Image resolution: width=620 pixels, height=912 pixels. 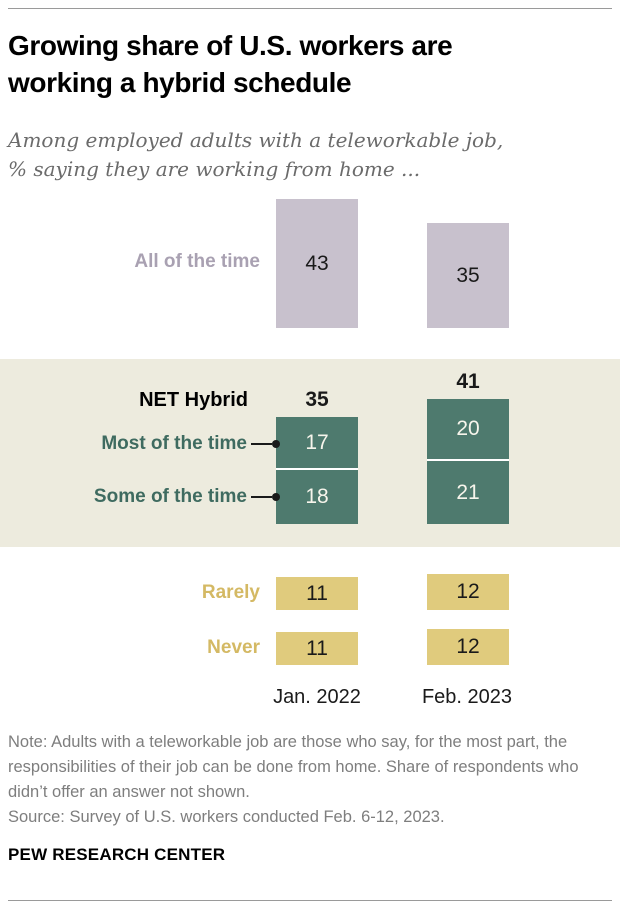 I want to click on pew-research-center-wordmark: PEW RESEARCH CENTER, so click(x=117, y=854).